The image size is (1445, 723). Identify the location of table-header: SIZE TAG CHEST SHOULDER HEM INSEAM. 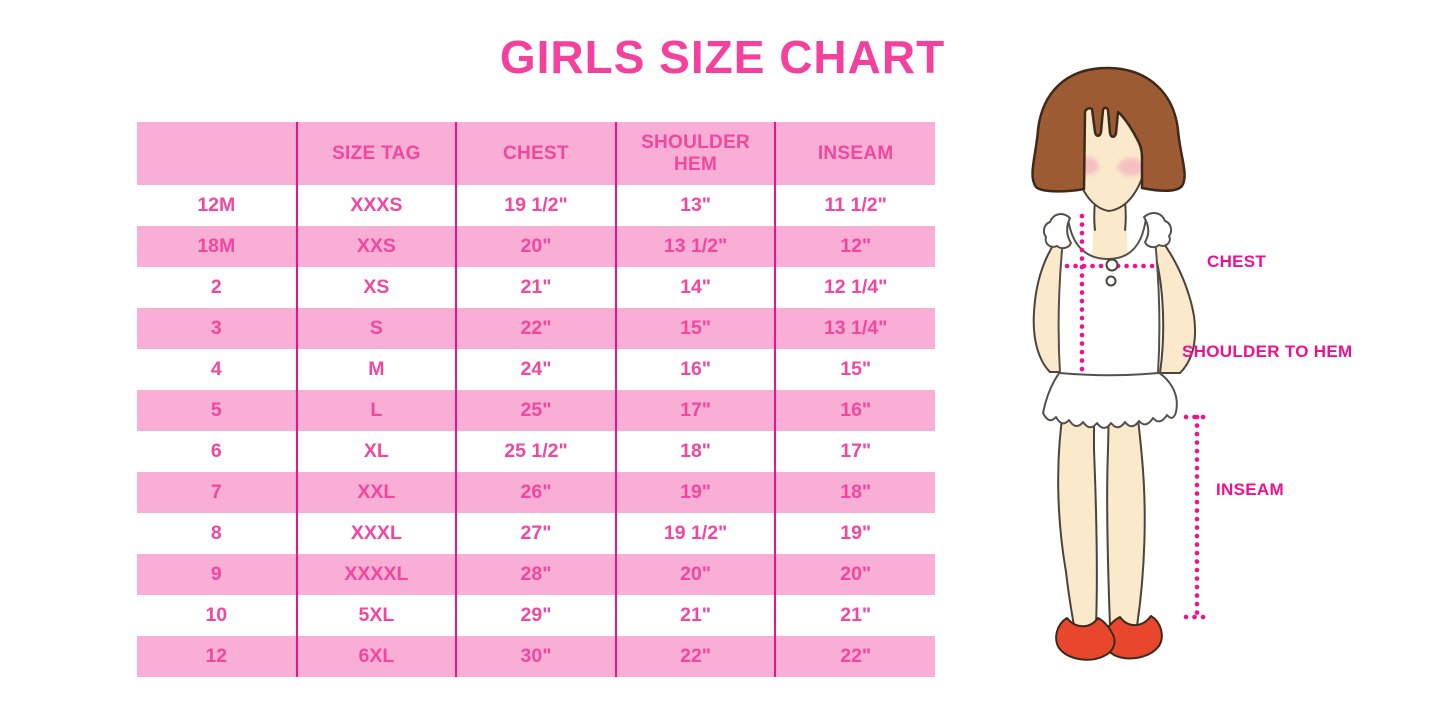
(536, 153).